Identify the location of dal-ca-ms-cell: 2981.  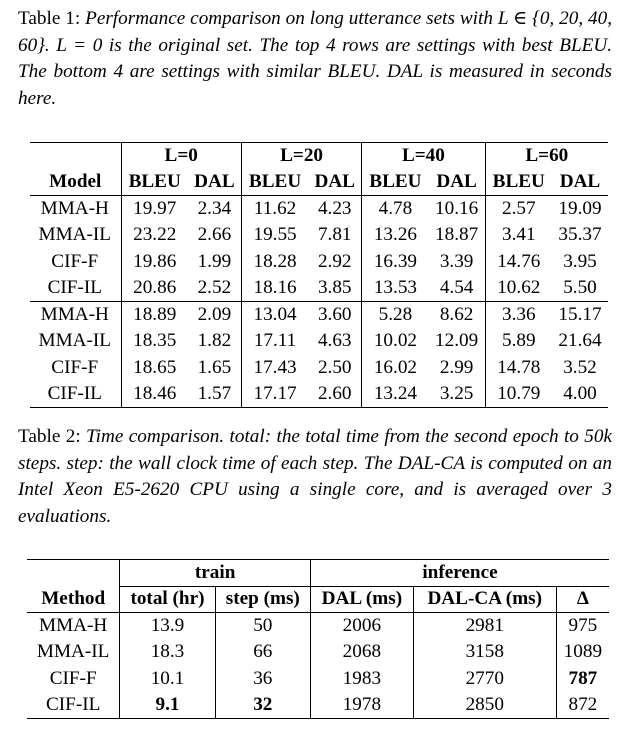
(485, 625).